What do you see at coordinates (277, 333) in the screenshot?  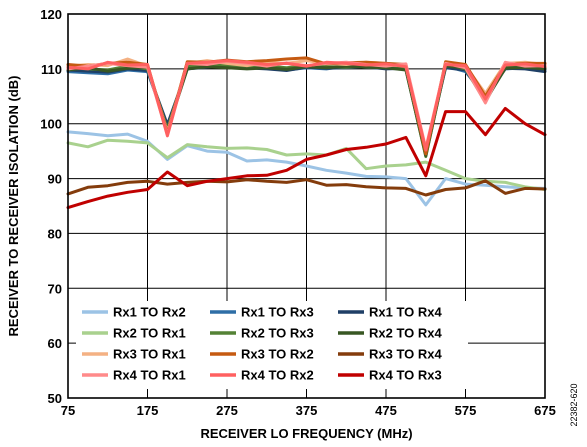 I see `legend-label-rx2-to-rx3: Rx2 TO Rx3` at bounding box center [277, 333].